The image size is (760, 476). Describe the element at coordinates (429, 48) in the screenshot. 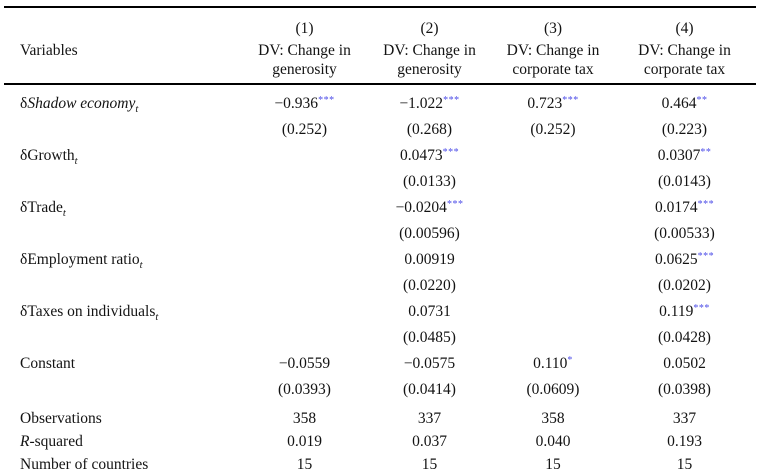

I see `column-header-2: (2) DV: Change in generosity` at that location.